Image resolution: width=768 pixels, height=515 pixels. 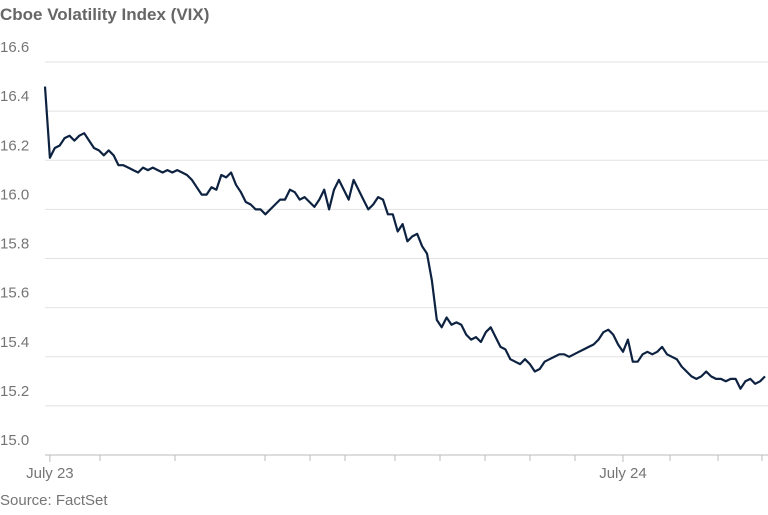 I want to click on x-tick-label: July 23, so click(x=50, y=473).